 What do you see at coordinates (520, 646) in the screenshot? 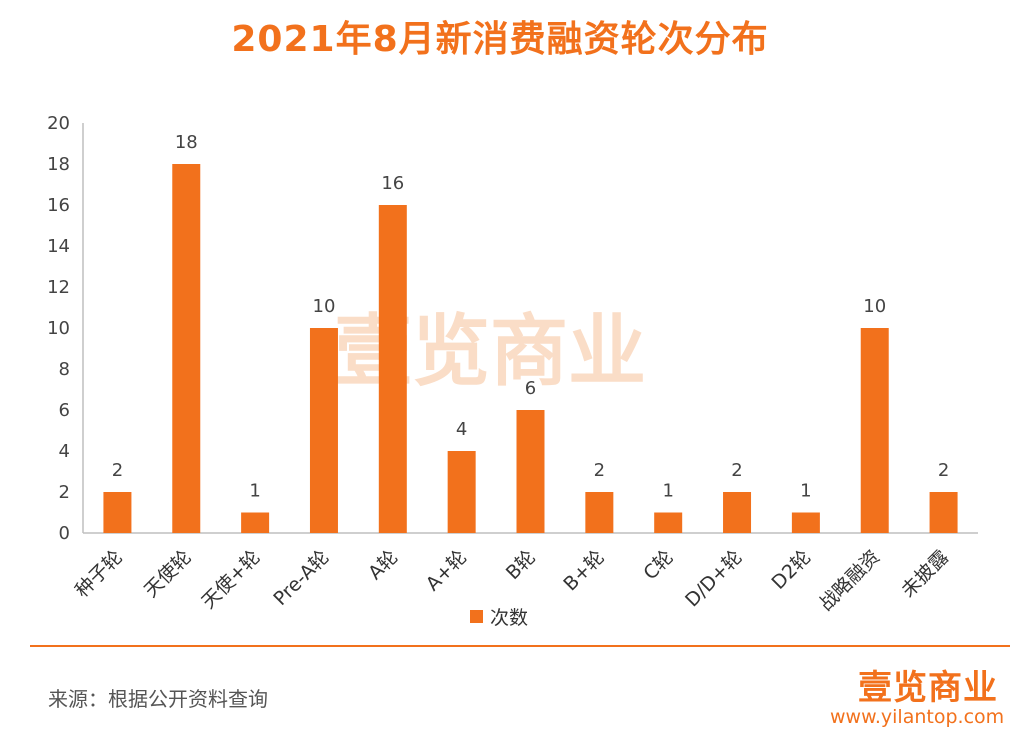
I see `divider` at bounding box center [520, 646].